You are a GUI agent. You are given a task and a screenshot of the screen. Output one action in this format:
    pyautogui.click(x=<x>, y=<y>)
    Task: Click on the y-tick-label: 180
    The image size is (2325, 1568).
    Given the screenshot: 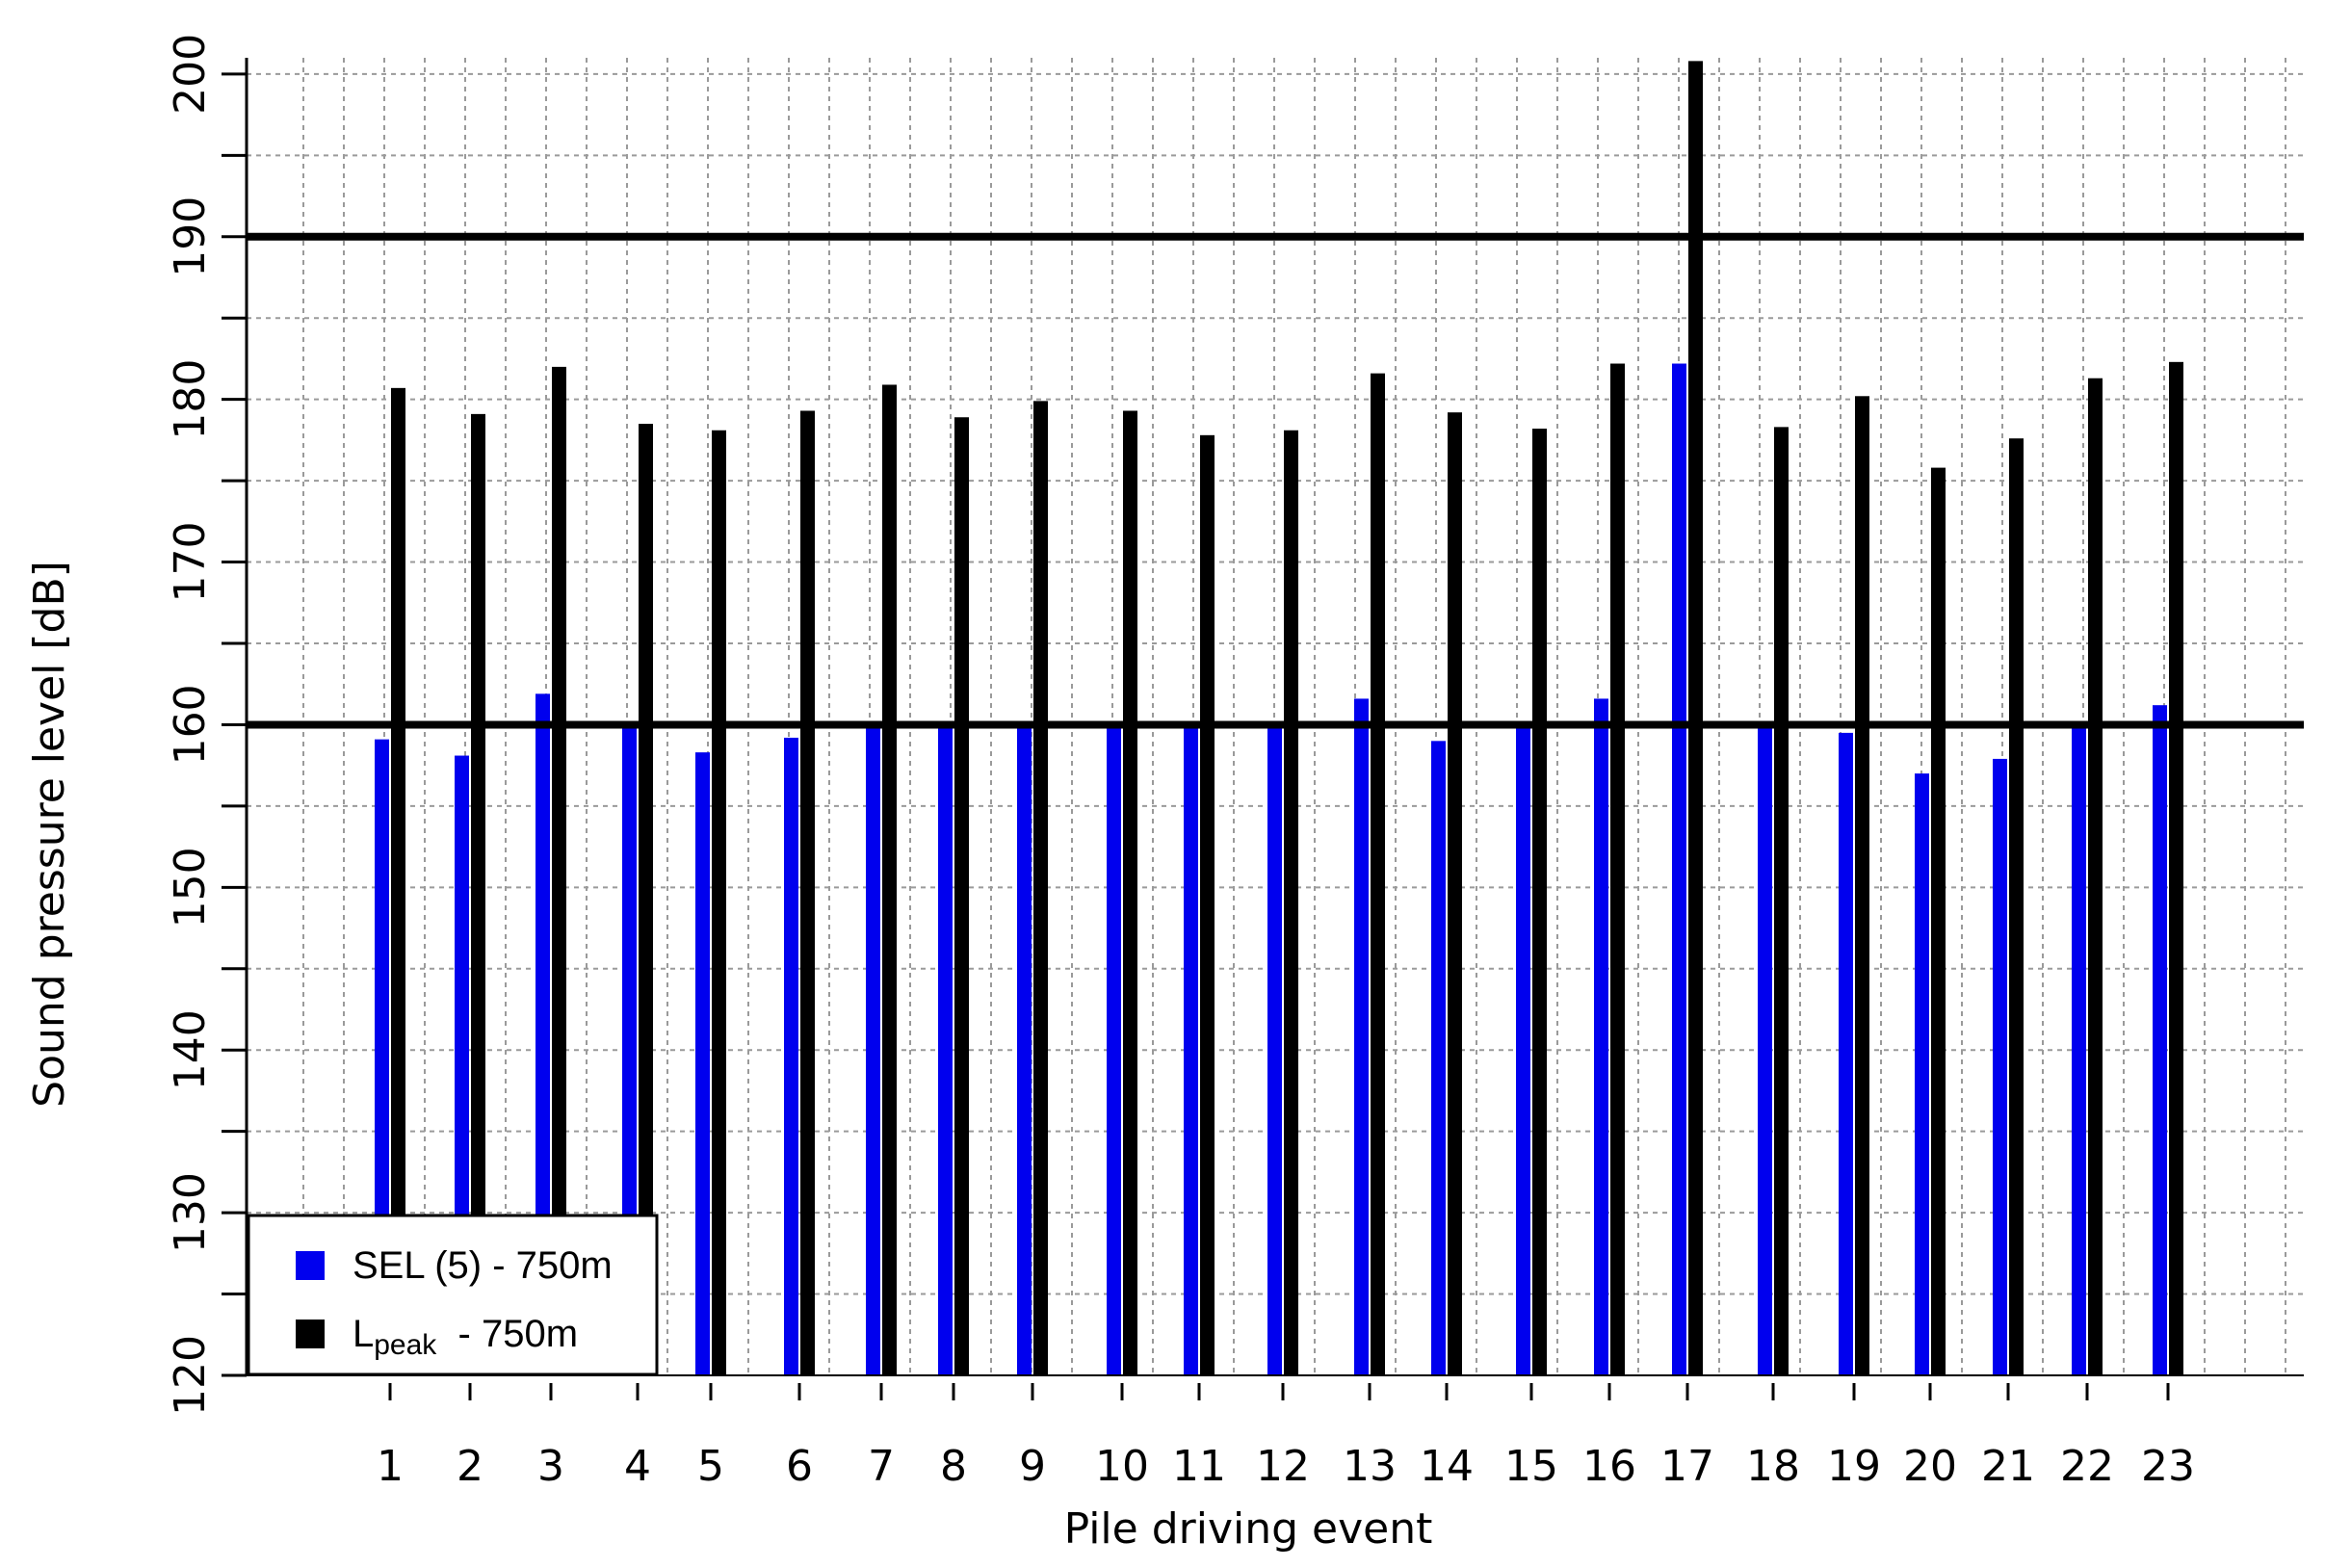 What is the action you would take?
    pyautogui.click(x=190, y=399)
    